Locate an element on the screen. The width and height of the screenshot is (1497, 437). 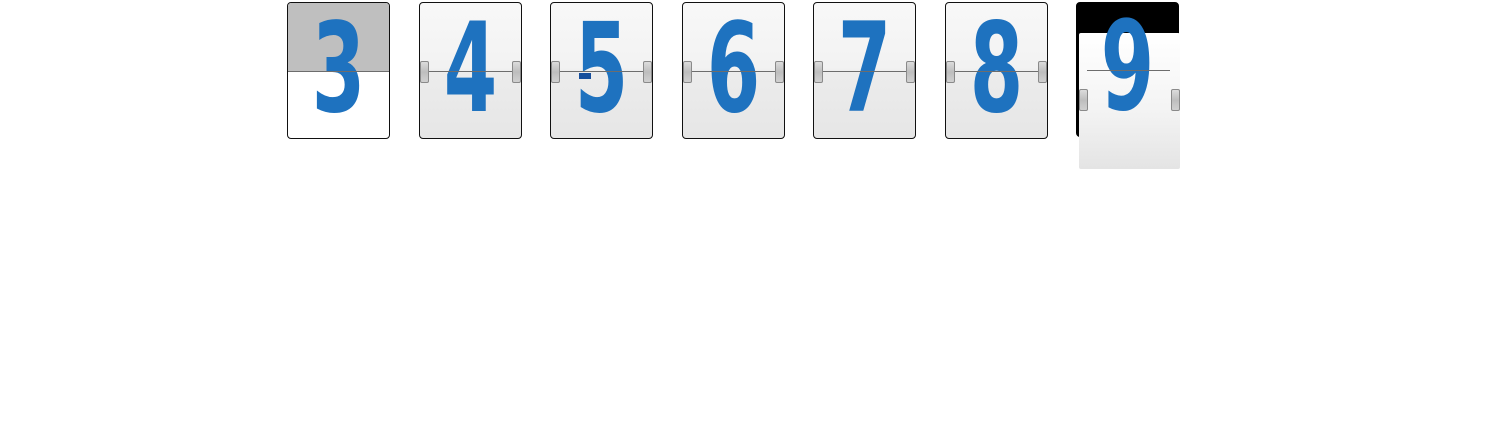
card-digit: 3 is located at coordinates (338, 70).